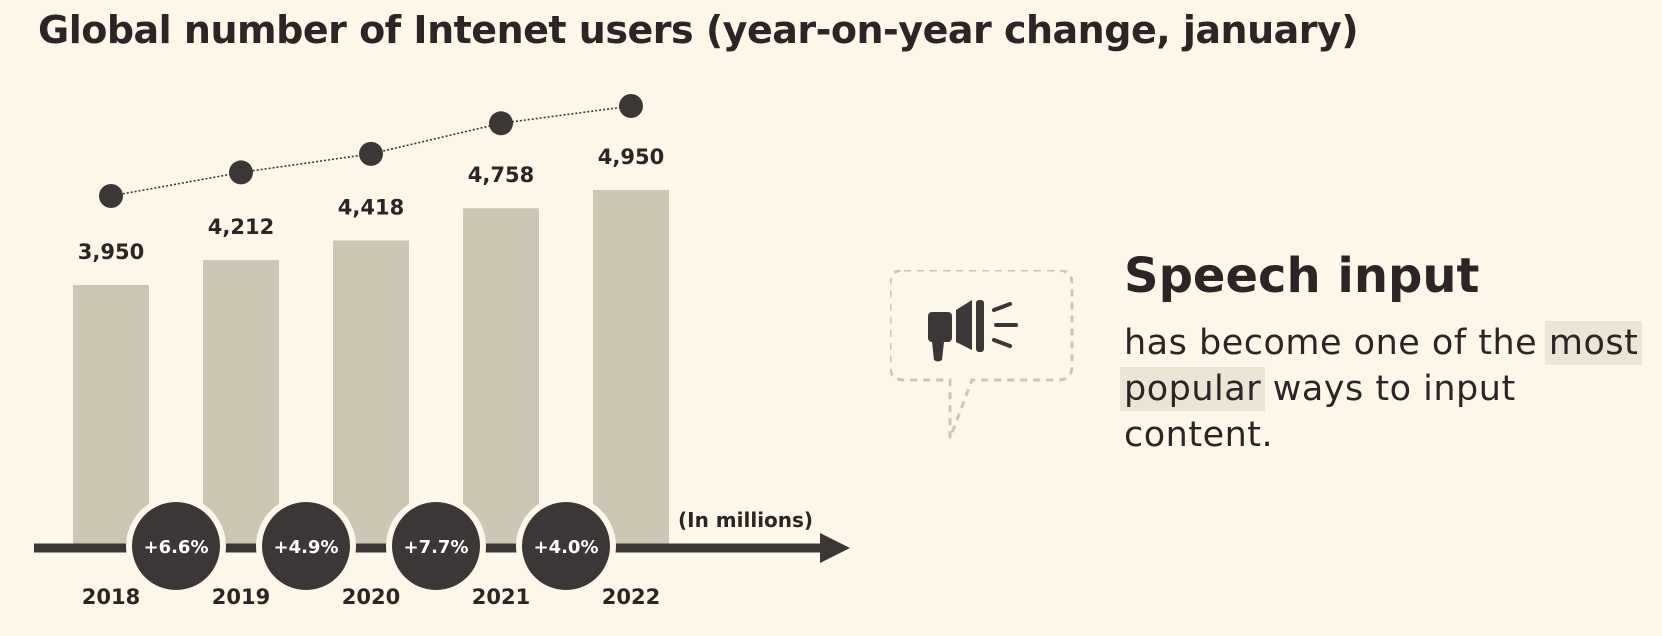  Describe the element at coordinates (1593, 343) in the screenshot. I see `highlight-most: most` at that location.